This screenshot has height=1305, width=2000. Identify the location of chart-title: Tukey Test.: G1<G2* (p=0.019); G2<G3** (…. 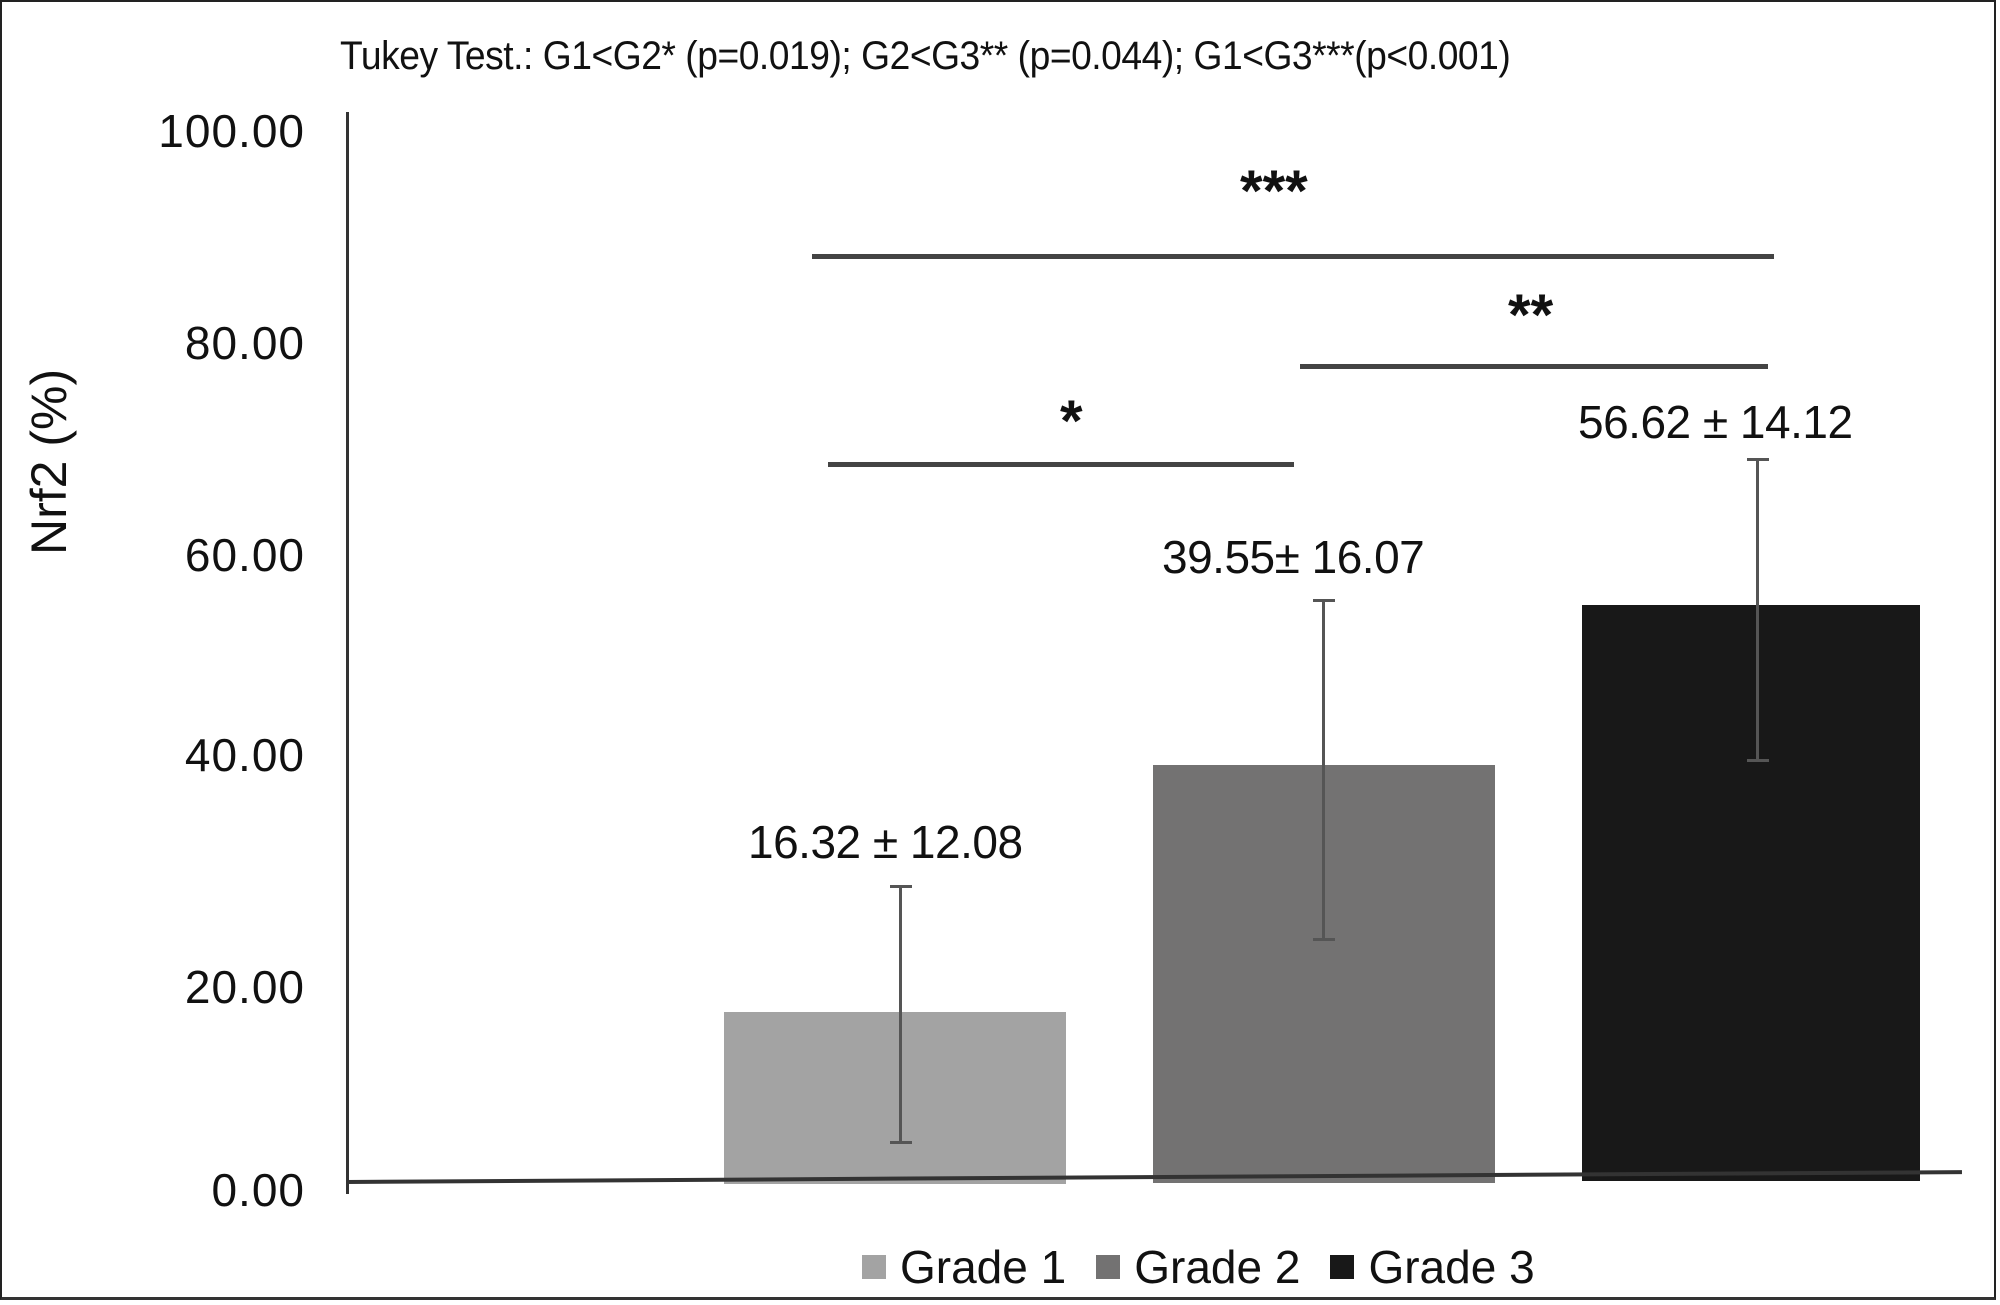
(925, 56).